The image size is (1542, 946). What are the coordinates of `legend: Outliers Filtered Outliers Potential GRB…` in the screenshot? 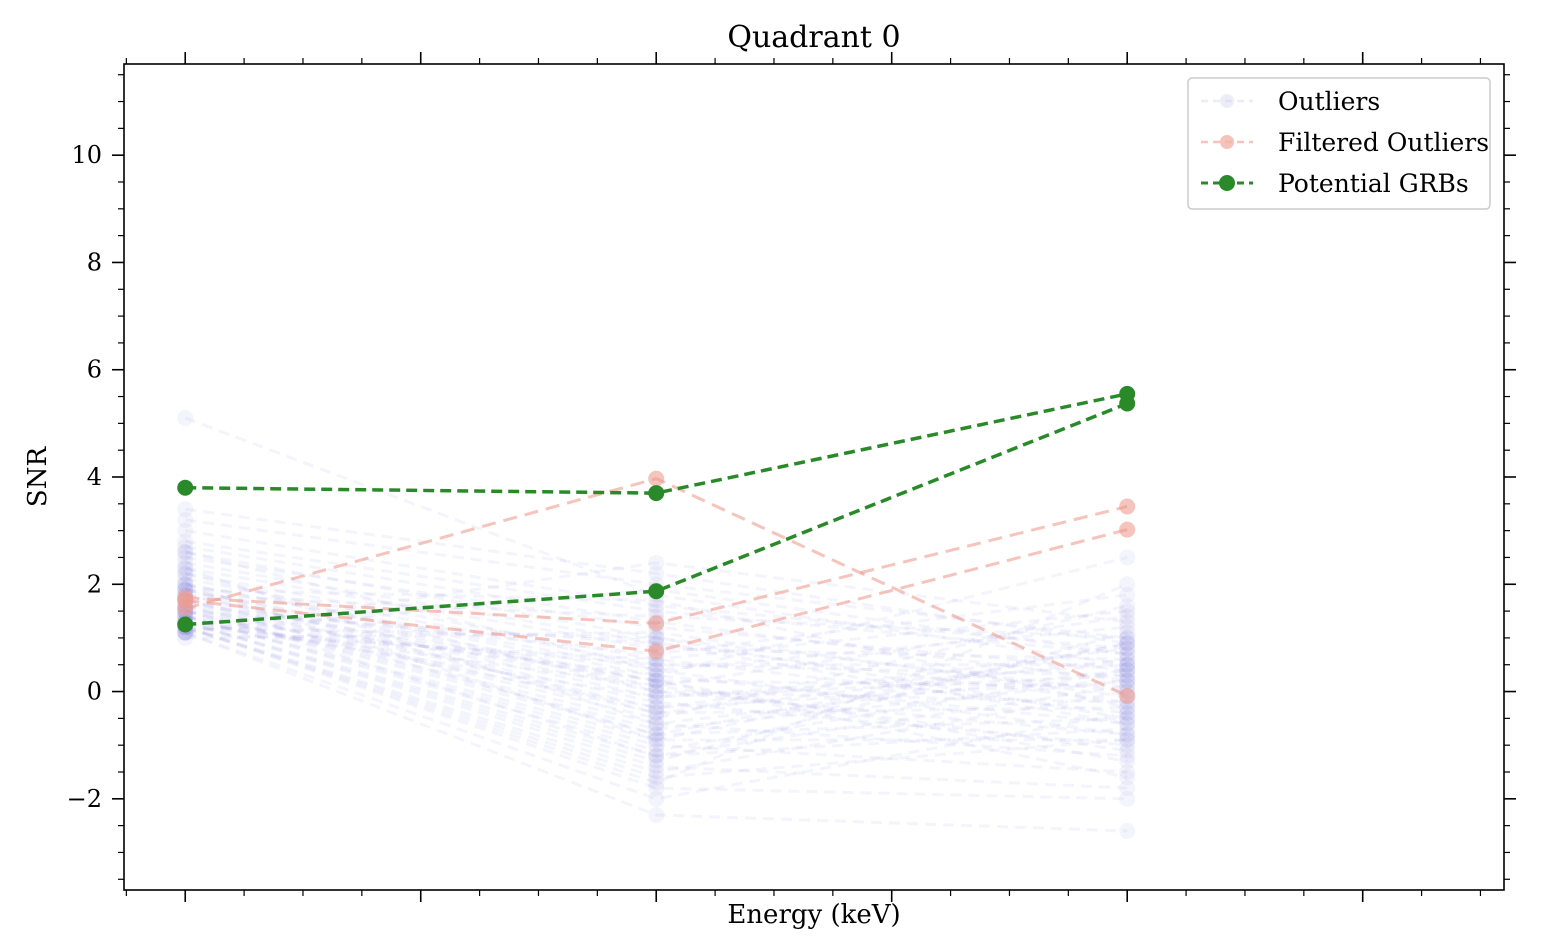 It's located at (1339, 143).